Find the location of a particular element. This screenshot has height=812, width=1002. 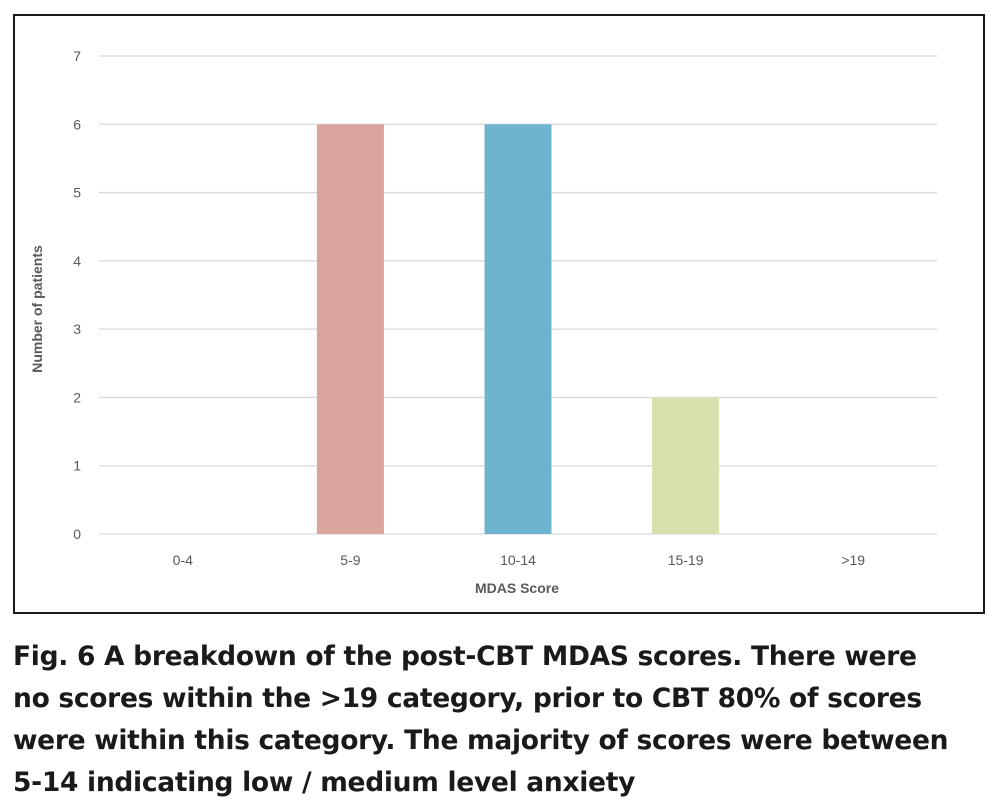

x-tick-labels: 0-4 5-9 10-14 15-19 >19 is located at coordinates (519, 560).